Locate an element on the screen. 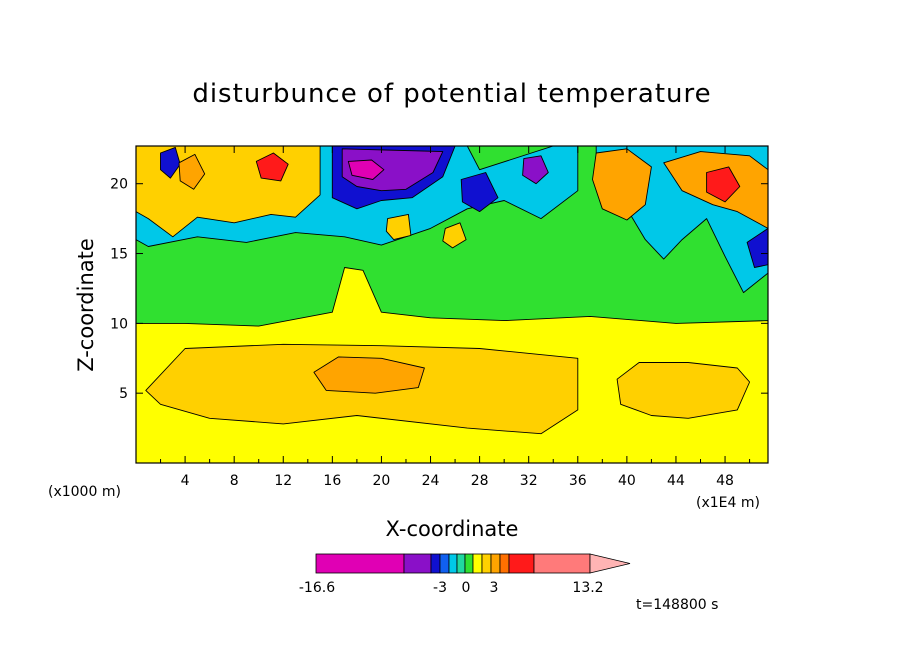 This screenshot has height=654, width=904. colorbar is located at coordinates (473, 563).